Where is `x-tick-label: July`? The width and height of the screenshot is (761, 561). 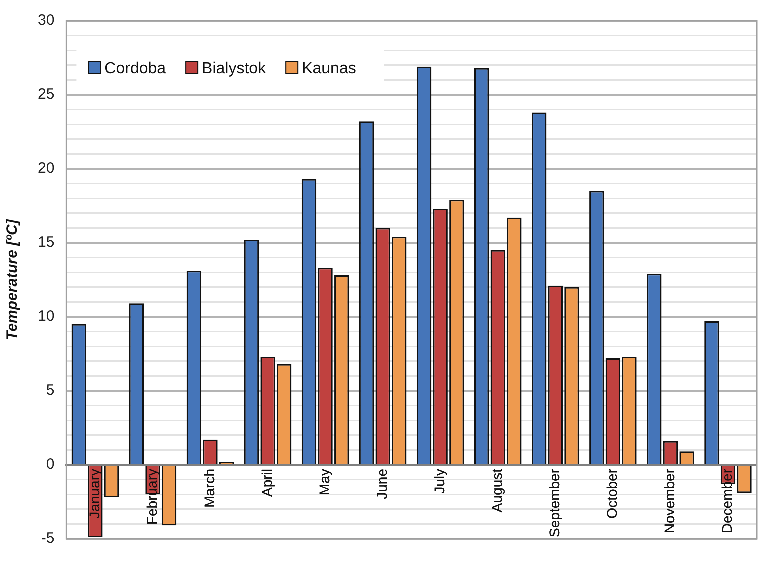
x-tick-label: July is located at coordinates (439, 481).